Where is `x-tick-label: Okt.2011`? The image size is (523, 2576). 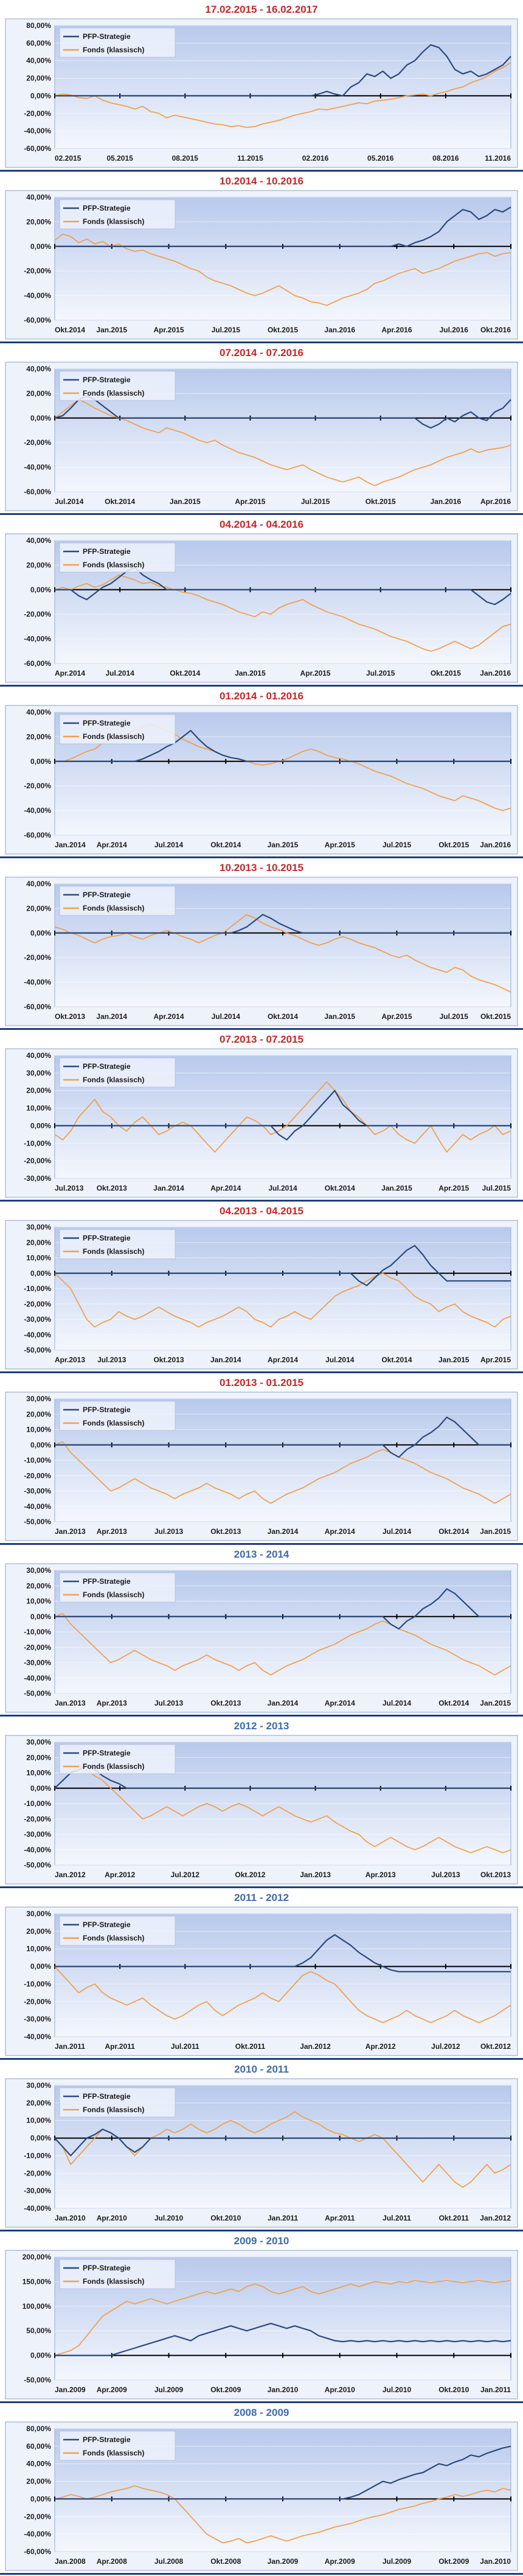
x-tick-label: Okt.2011 is located at coordinates (251, 2046).